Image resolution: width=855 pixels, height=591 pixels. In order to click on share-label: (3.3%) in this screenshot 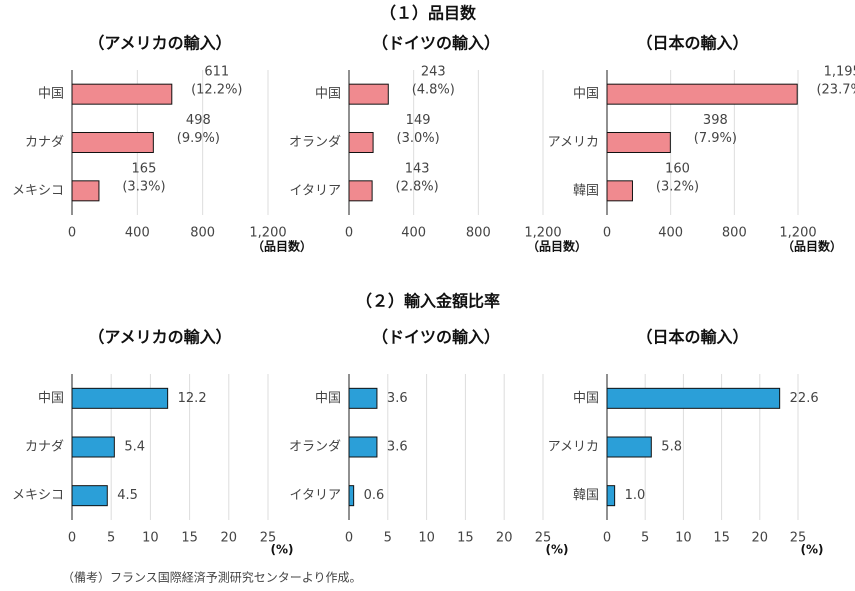, I will do `click(143, 186)`.